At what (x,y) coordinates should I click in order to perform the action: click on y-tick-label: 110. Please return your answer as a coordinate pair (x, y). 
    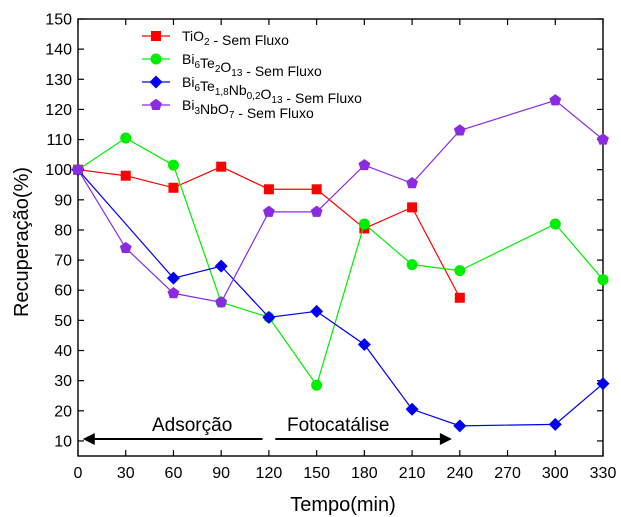
    Looking at the image, I should click on (59, 140).